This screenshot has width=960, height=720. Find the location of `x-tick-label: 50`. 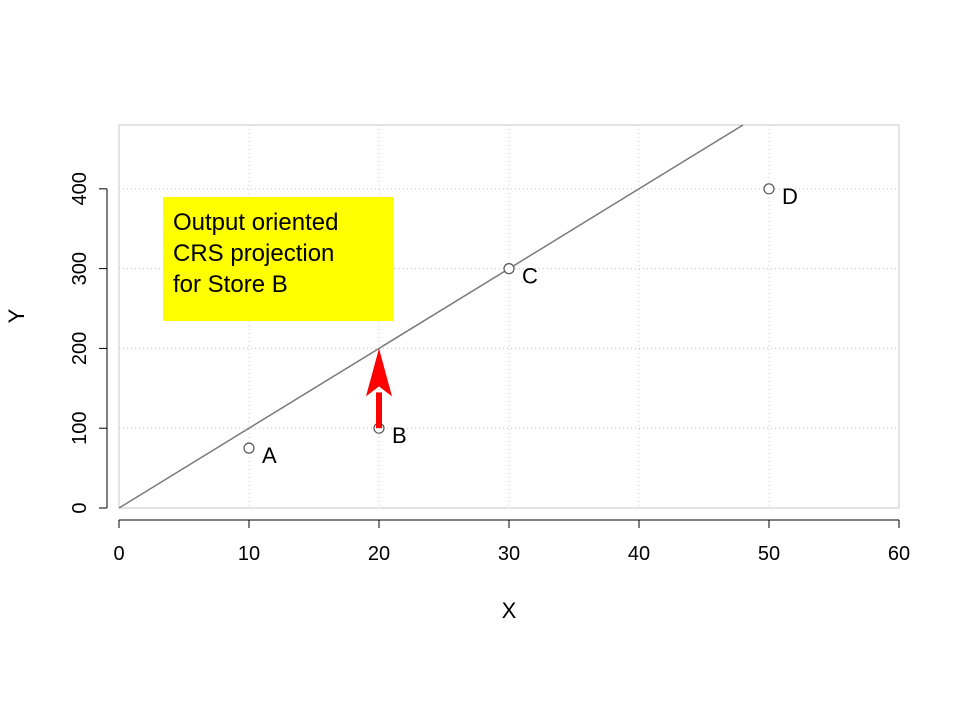

x-tick-label: 50 is located at coordinates (769, 554).